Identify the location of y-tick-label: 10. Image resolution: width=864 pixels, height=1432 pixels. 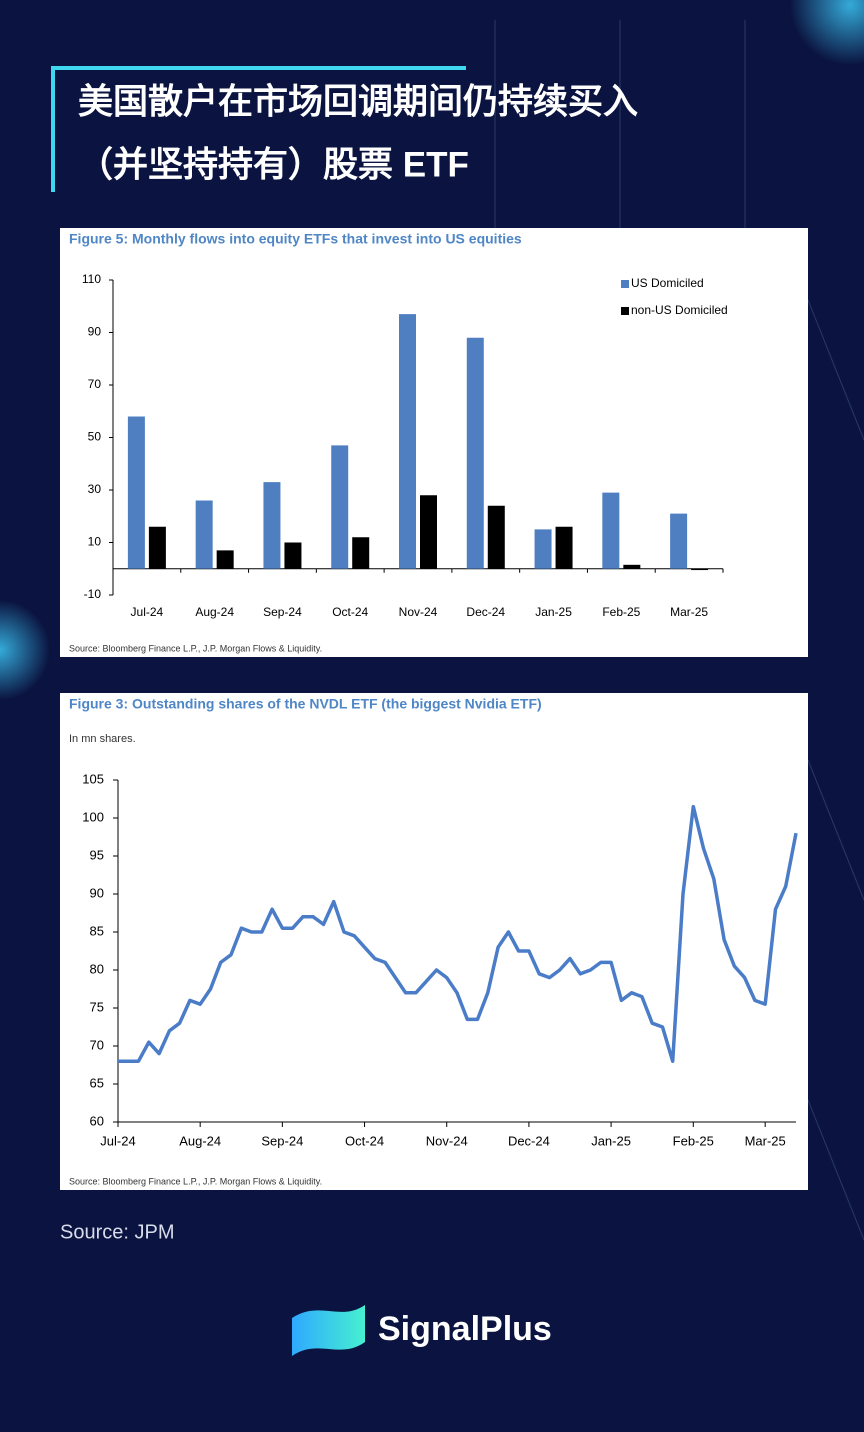
(95, 542).